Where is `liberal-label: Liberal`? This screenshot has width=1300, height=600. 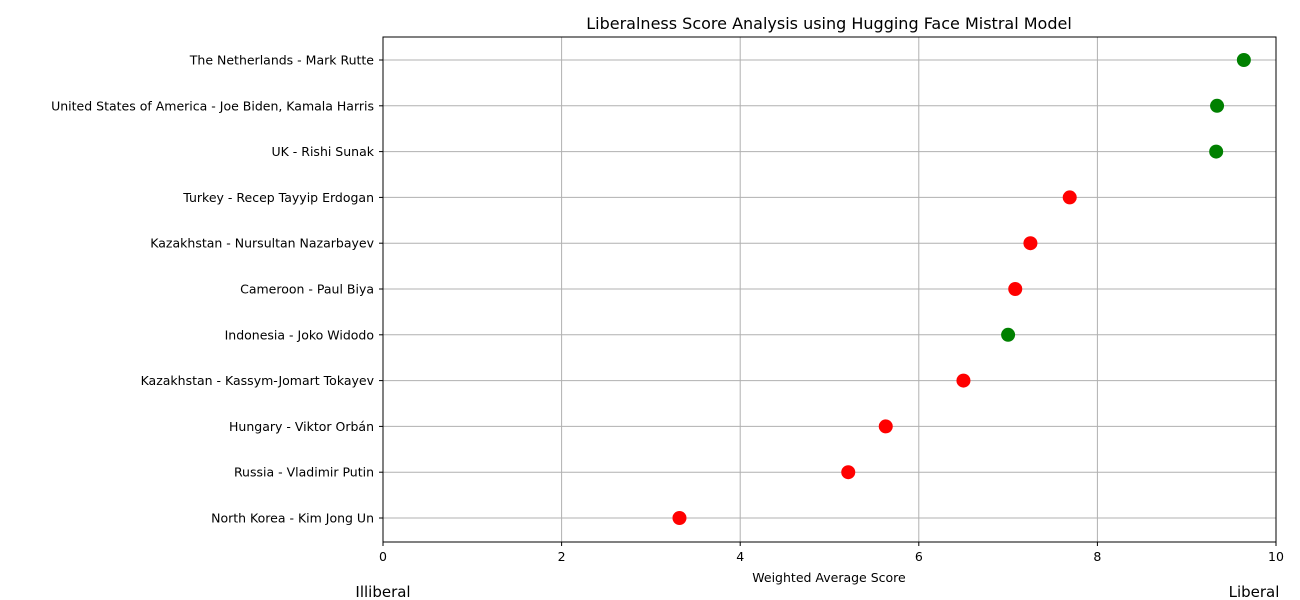 liberal-label: Liberal is located at coordinates (1254, 591).